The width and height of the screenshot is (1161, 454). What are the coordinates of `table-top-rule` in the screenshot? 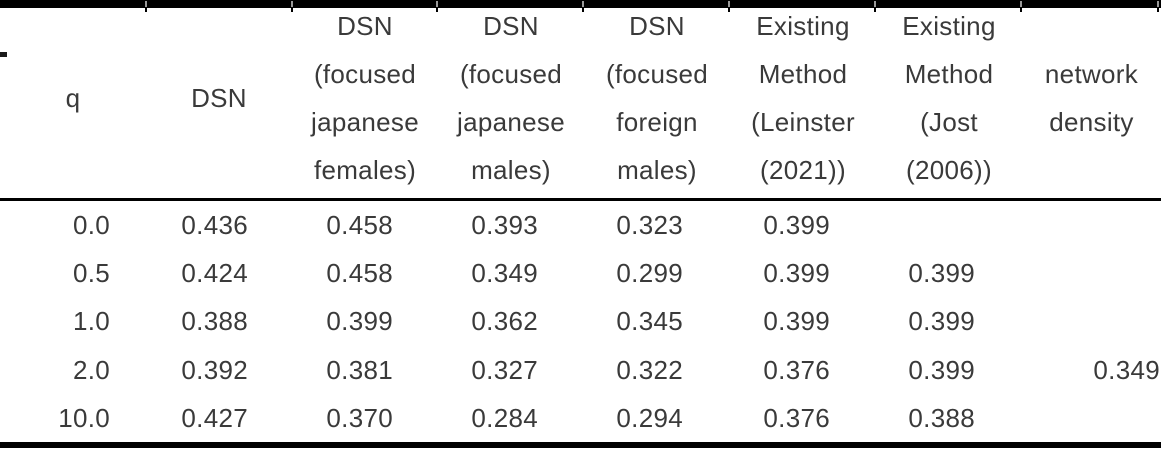 It's located at (580, 4).